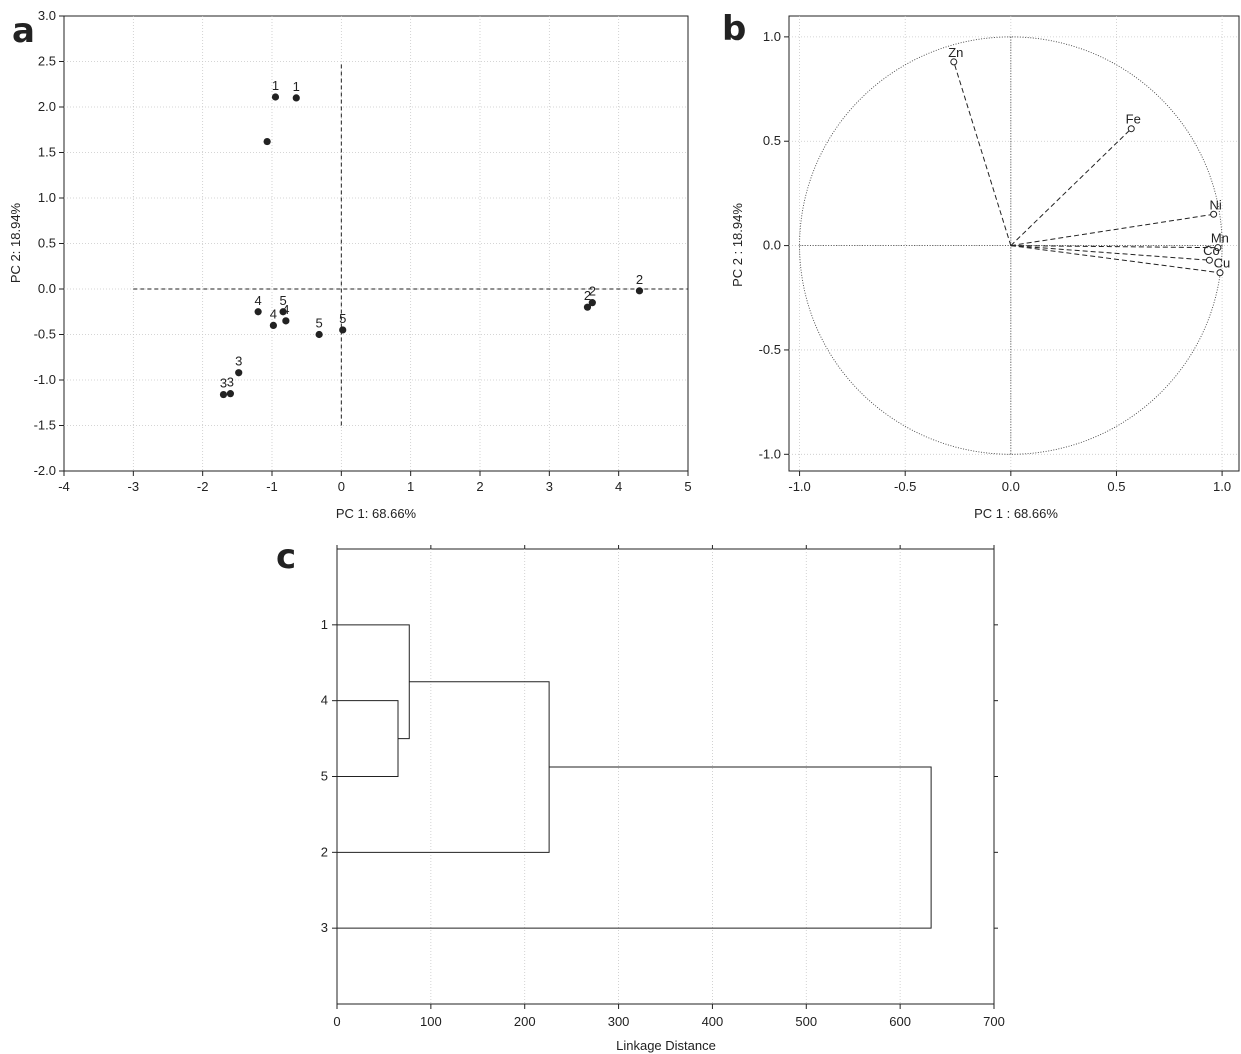 The height and width of the screenshot is (1054, 1241). I want to click on x-tick-label: -1.0, so click(799, 486).